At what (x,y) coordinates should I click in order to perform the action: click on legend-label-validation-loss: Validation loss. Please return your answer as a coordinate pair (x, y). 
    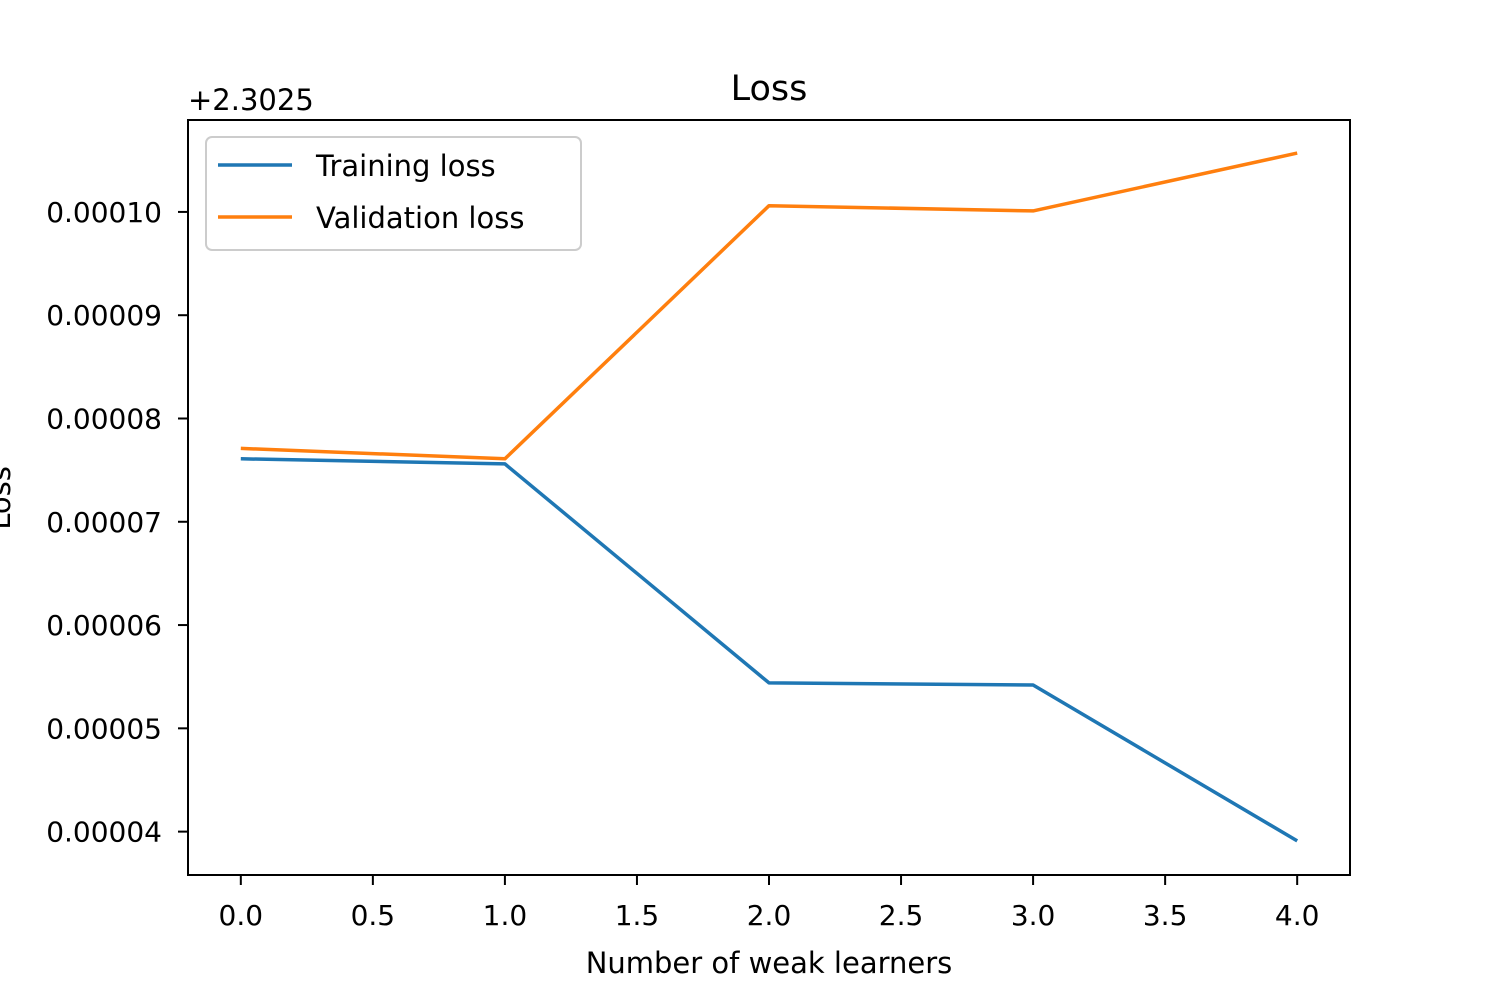
    Looking at the image, I should click on (420, 218).